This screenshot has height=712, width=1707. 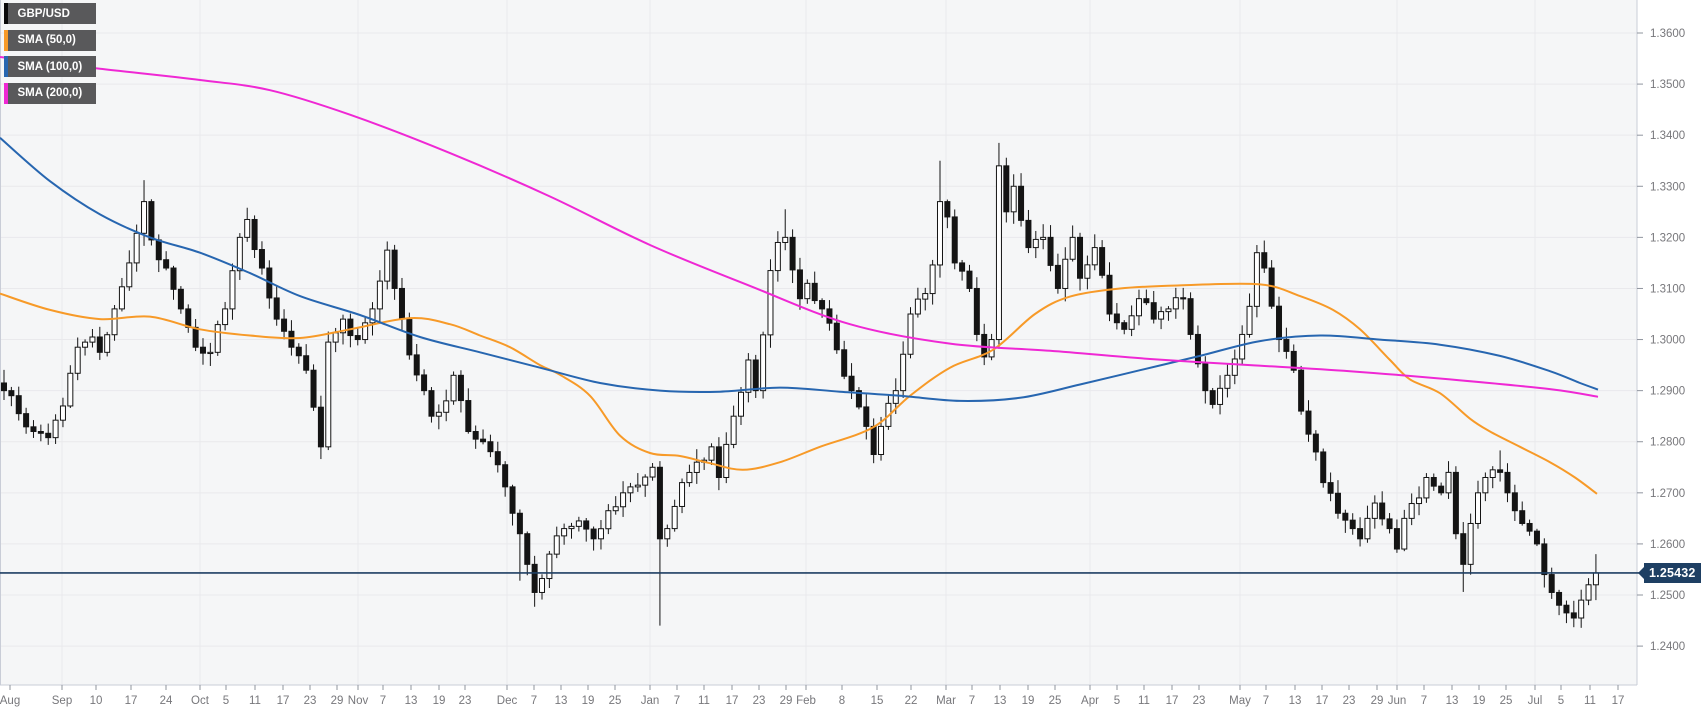 I want to click on legend-item-sma100: SMA (100,0), so click(x=50, y=66).